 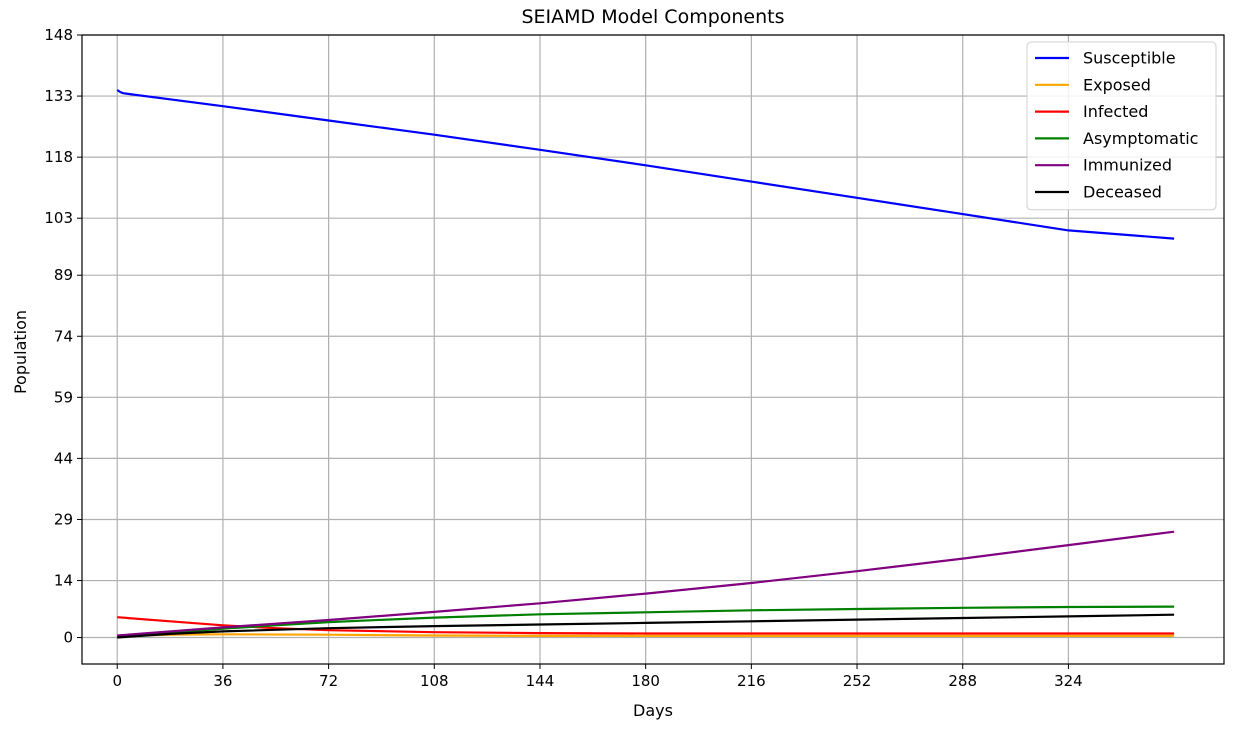 I want to click on series-line-deceased, so click(x=646, y=626).